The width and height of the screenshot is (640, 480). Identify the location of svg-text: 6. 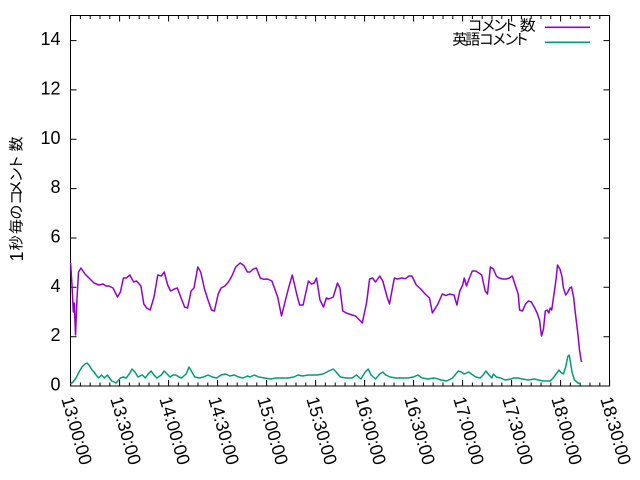
(55, 237).